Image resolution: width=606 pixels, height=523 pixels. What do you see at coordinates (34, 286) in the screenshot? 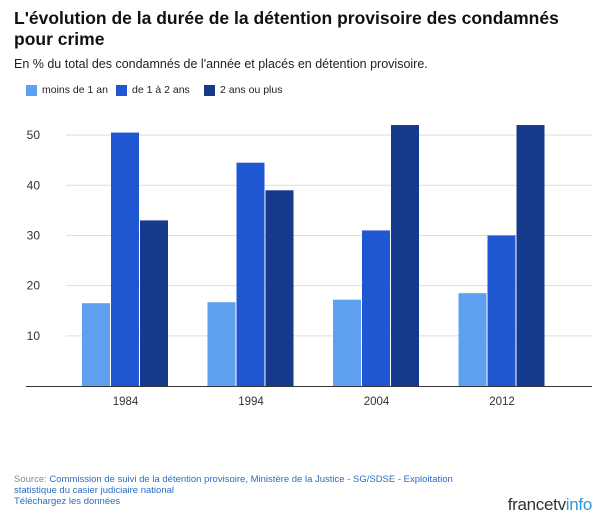
I see `y-tick-label: 20` at bounding box center [34, 286].